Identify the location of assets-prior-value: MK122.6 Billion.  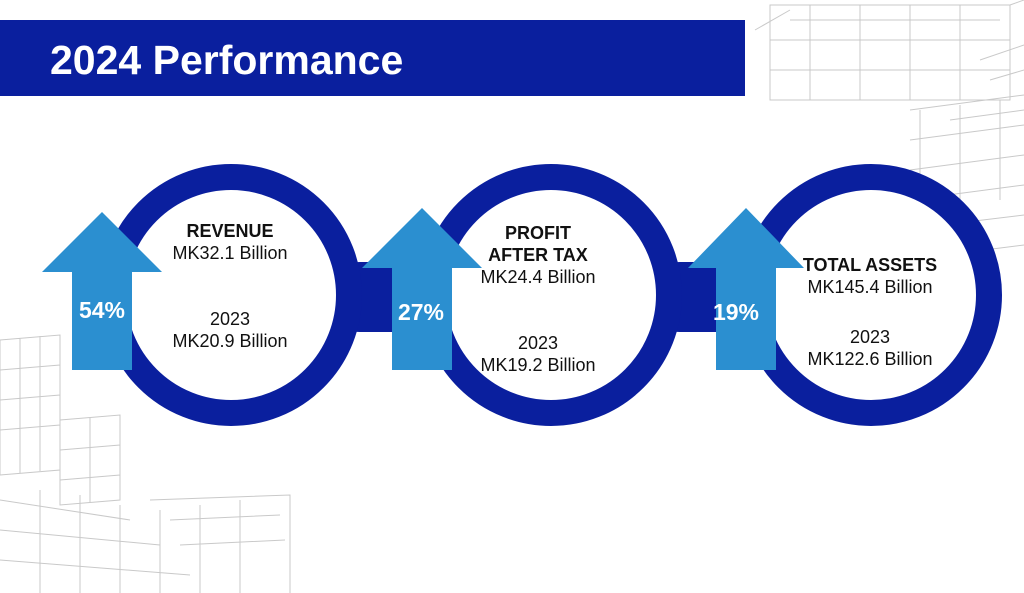
(870, 359).